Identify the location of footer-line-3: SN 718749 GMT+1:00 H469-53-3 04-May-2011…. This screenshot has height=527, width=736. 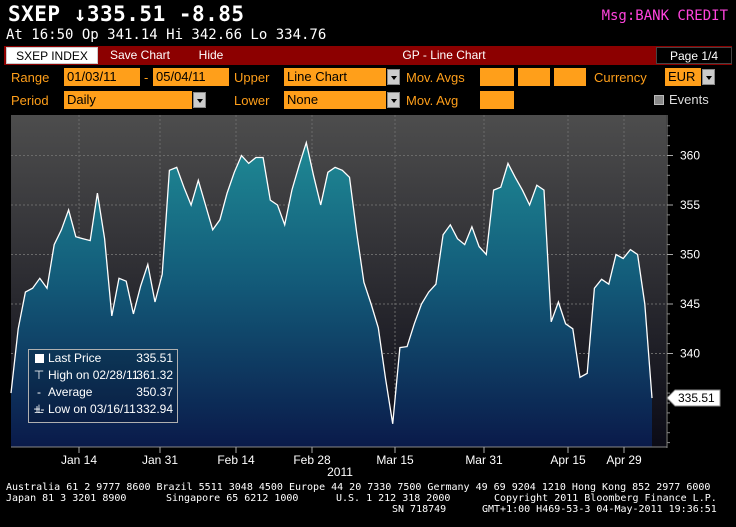
(368, 509).